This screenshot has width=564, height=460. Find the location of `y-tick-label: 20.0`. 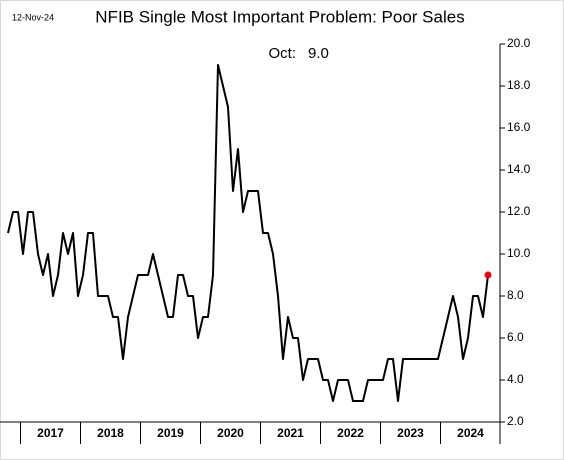

y-tick-label: 20.0 is located at coordinates (519, 43).